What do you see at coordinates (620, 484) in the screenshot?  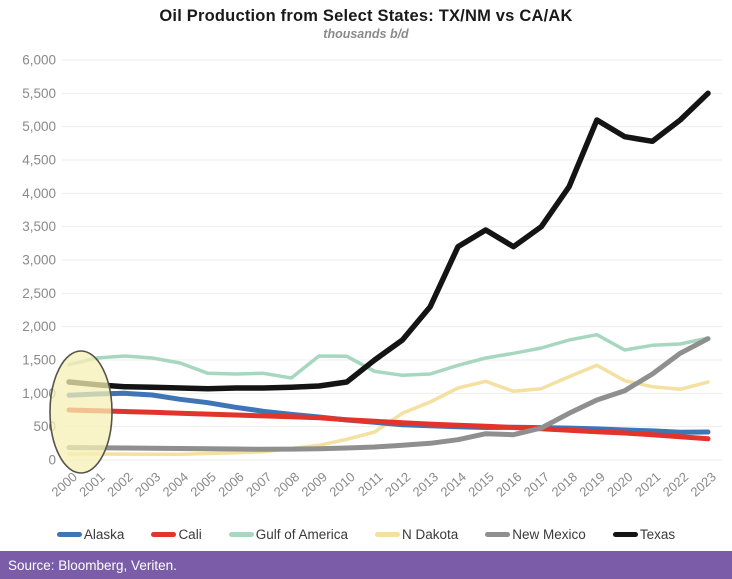 I see `x-axis-tick-label: 2020` at bounding box center [620, 484].